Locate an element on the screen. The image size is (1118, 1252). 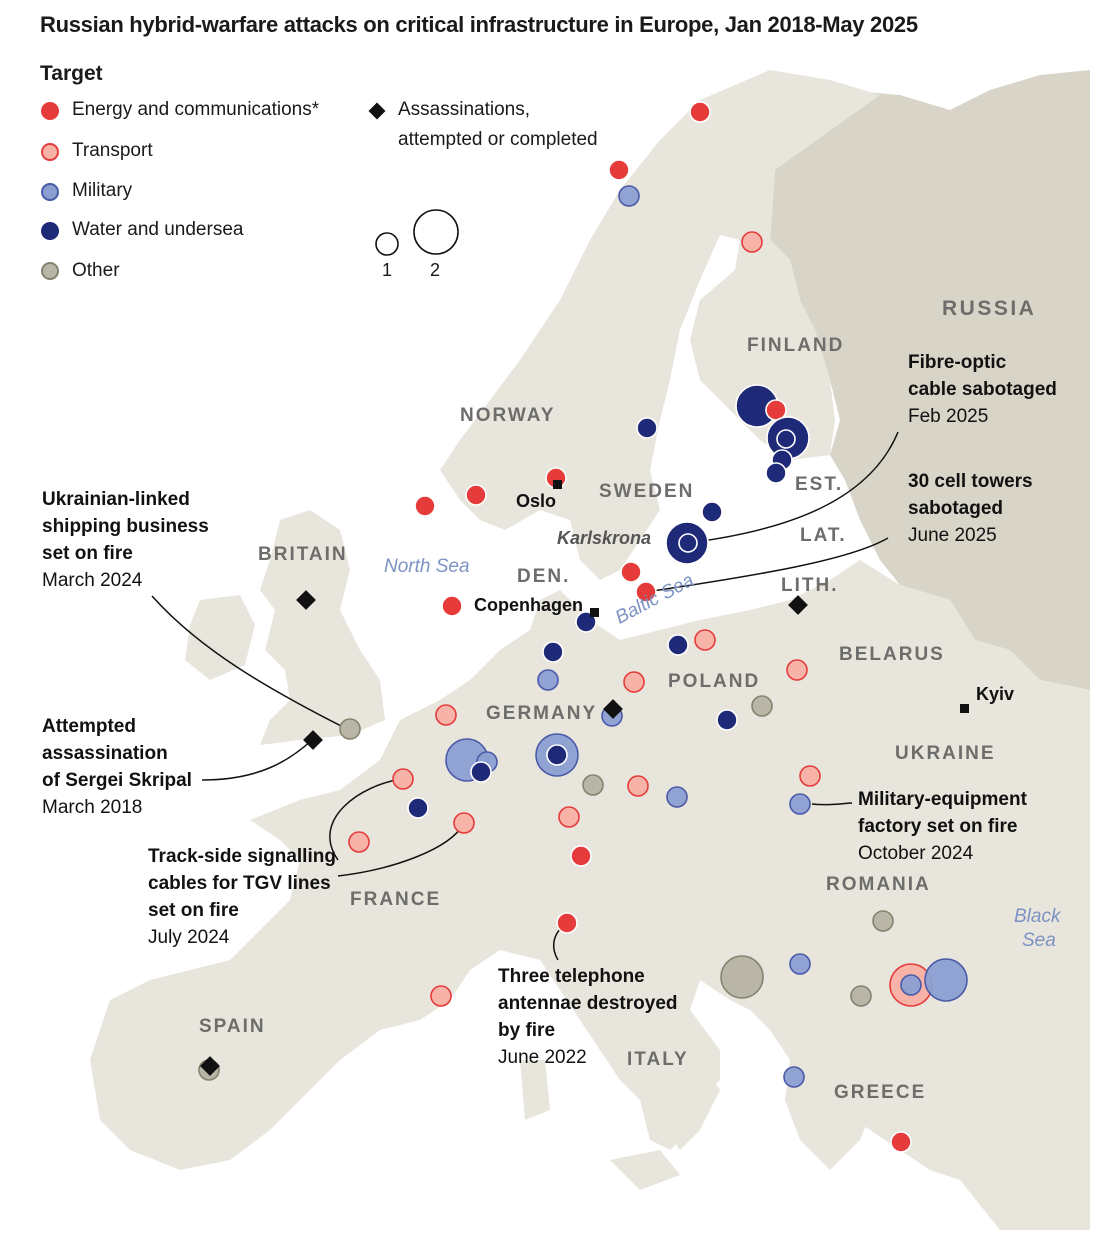
ann-tel-l3: by fire is located at coordinates (527, 1030).